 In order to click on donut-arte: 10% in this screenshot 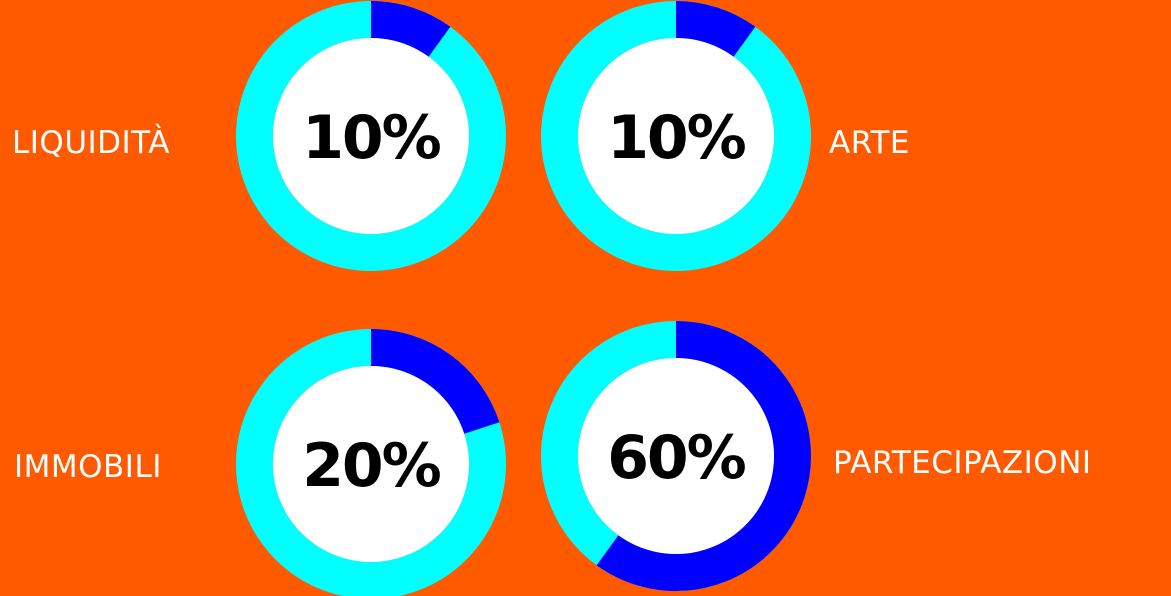, I will do `click(676, 136)`.